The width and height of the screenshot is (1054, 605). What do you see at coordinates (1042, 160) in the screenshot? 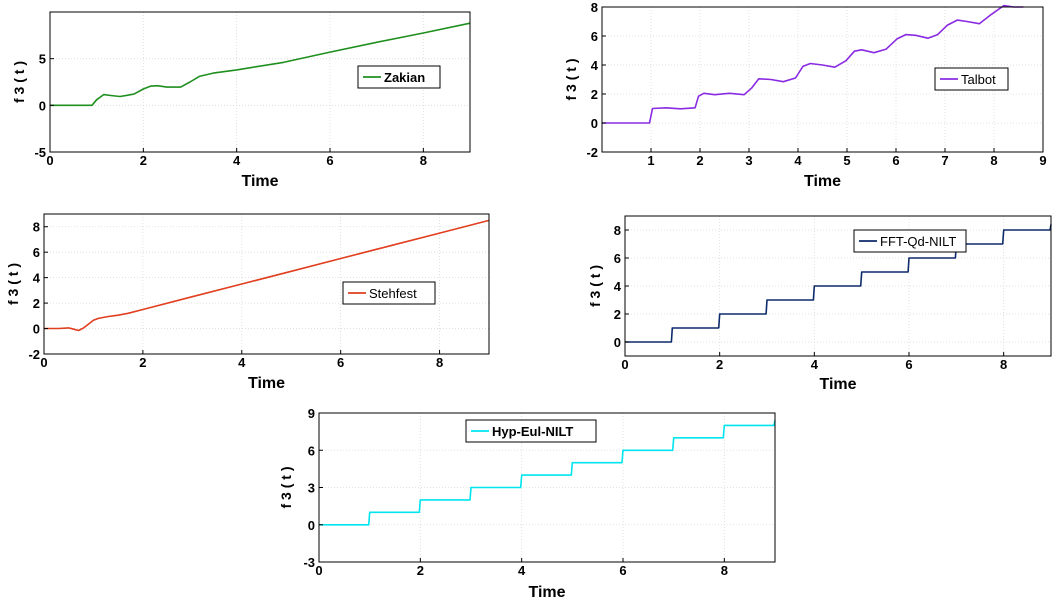
I see `x-tick-label: 9` at bounding box center [1042, 160].